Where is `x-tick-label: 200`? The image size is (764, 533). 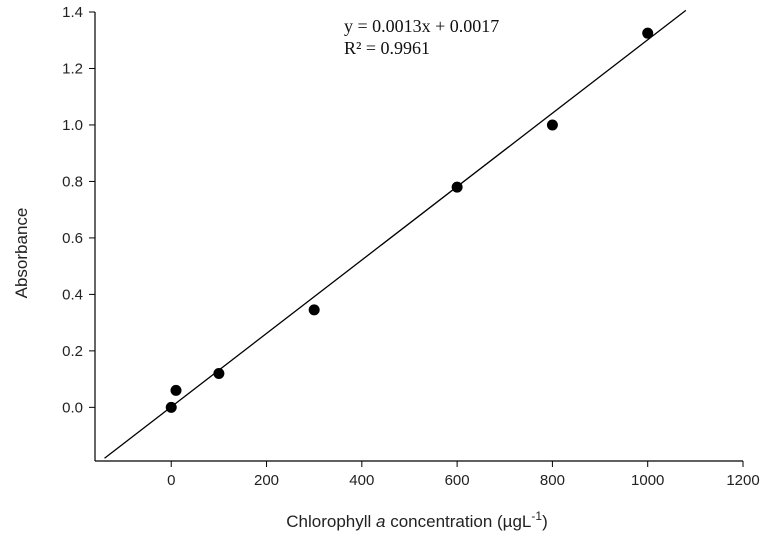 x-tick-label: 200 is located at coordinates (266, 480).